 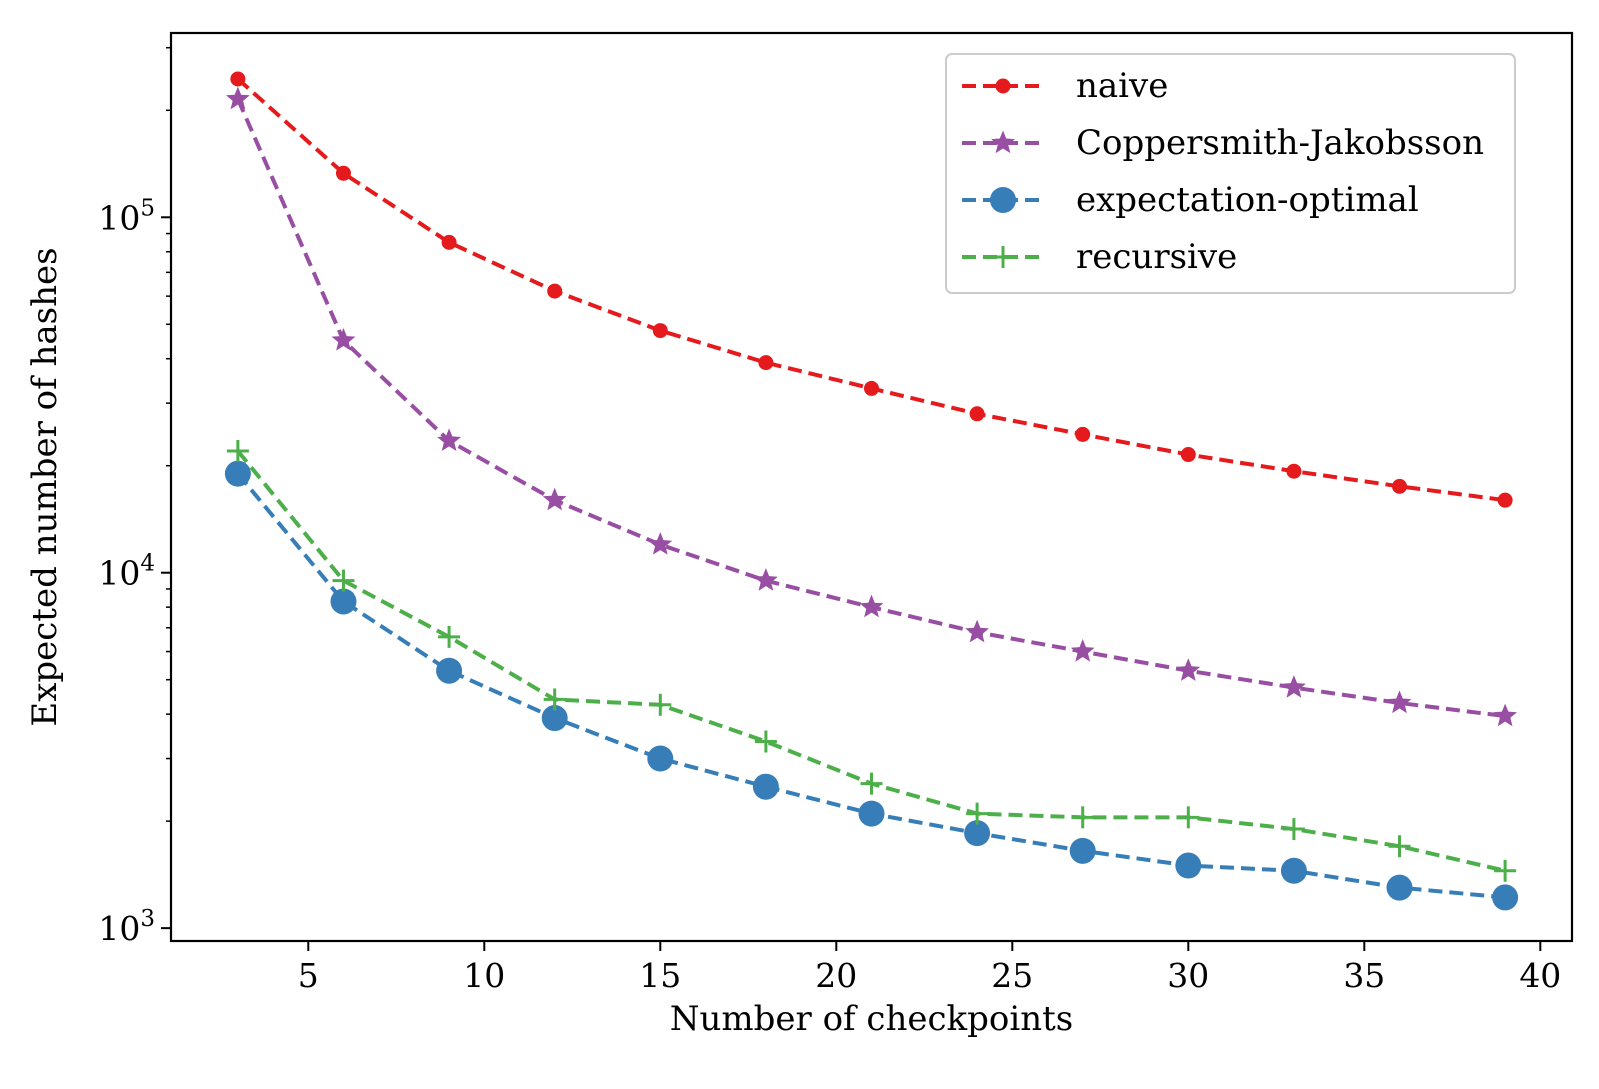 What do you see at coordinates (484, 975) in the screenshot?
I see `x-tick-label: 10` at bounding box center [484, 975].